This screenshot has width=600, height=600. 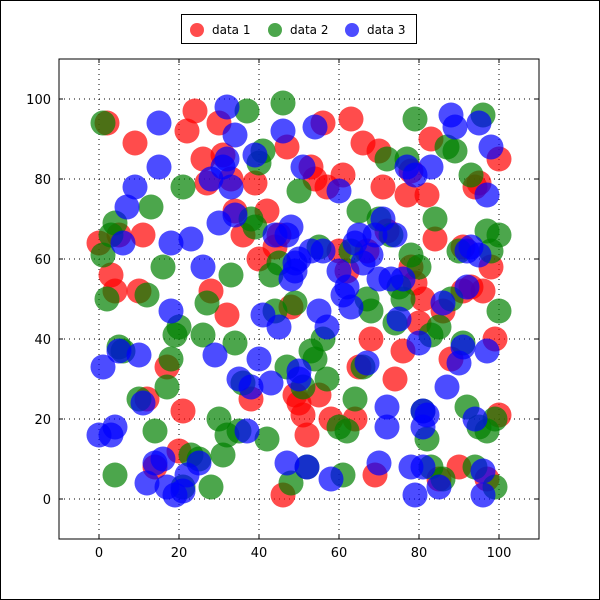 What do you see at coordinates (231, 30) in the screenshot?
I see `legend-label-data-1: data 1` at bounding box center [231, 30].